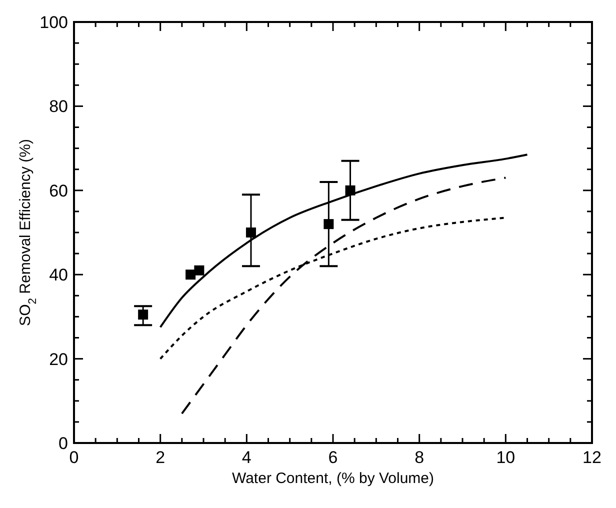  I want to click on y-tick-label: 40, so click(58, 275).